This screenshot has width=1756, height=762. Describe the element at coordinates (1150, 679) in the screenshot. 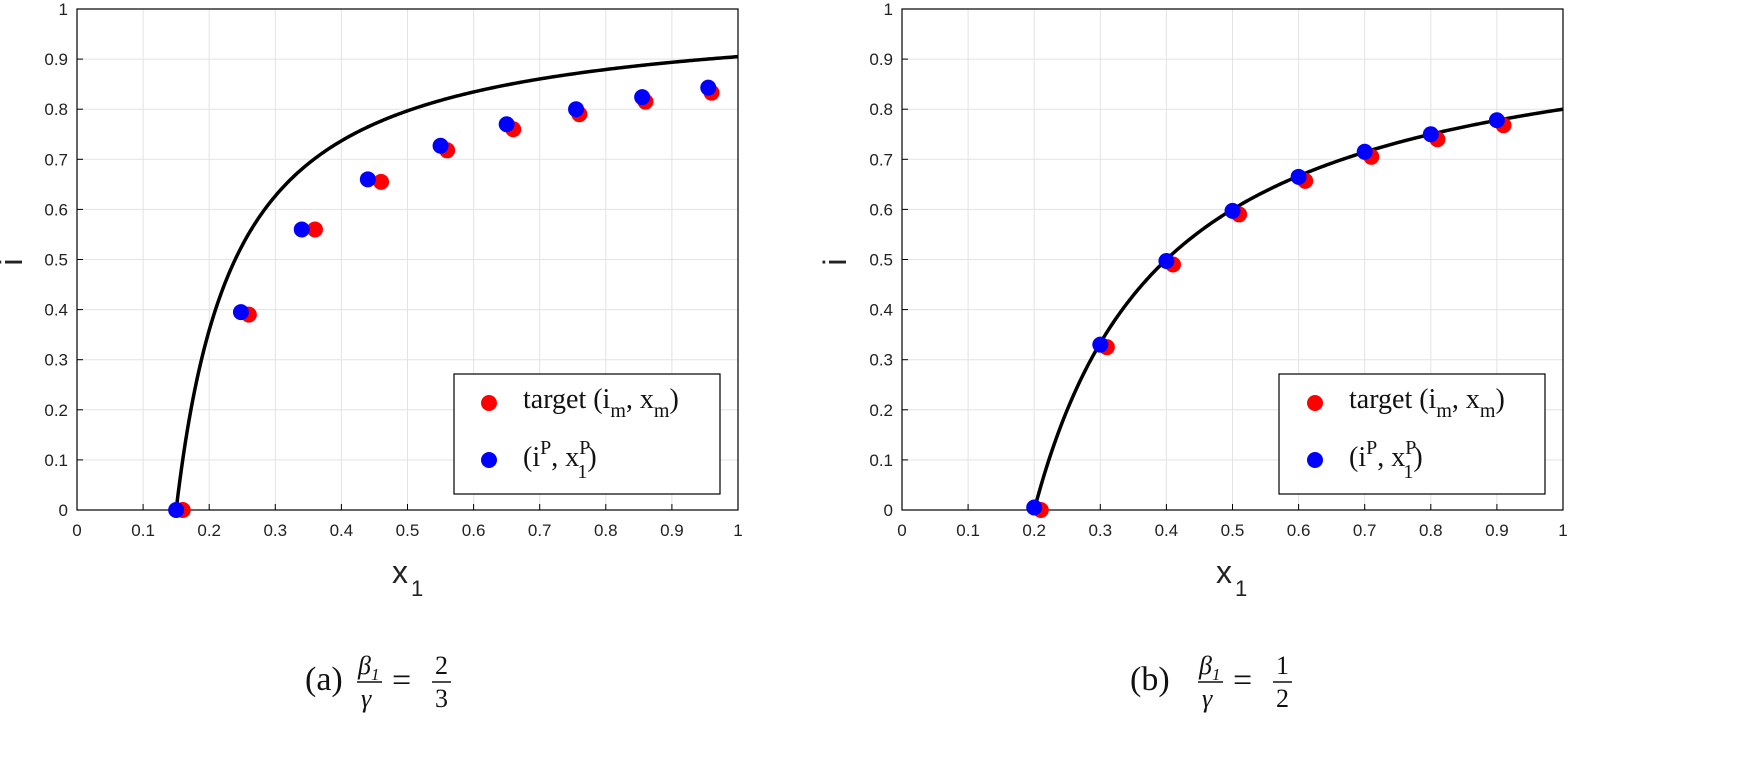

I see `svg-text: (b)` at that location.